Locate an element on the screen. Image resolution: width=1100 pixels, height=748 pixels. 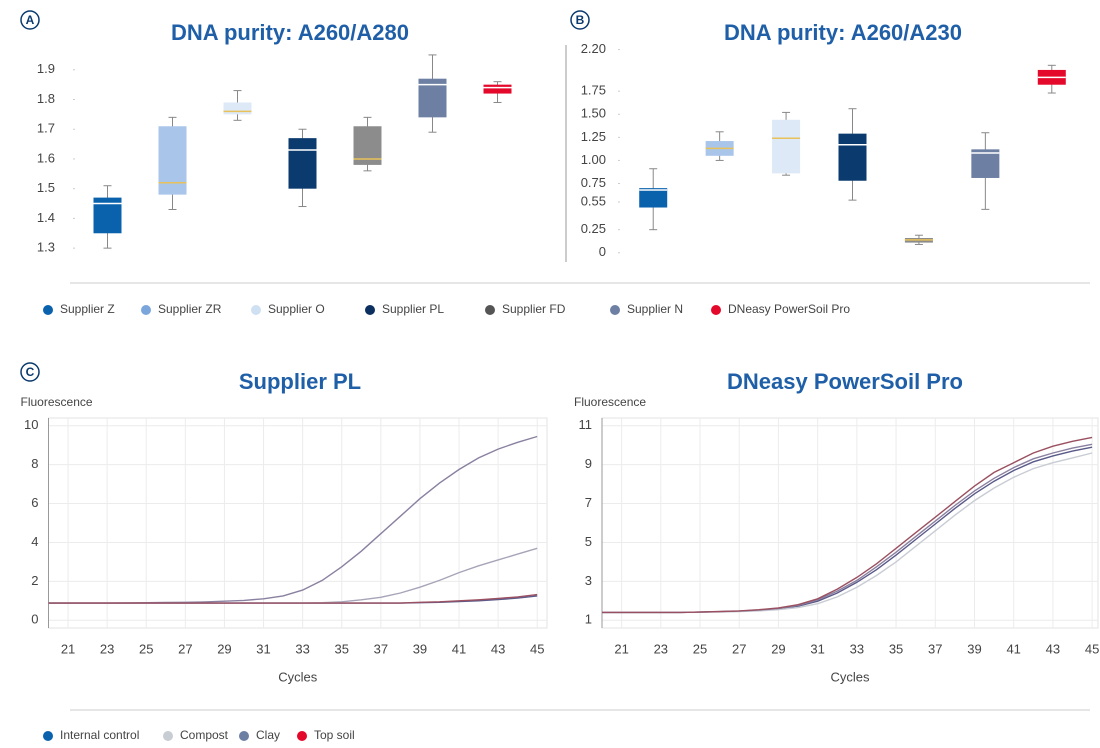
y-tick-label: 7 is located at coordinates (588, 502).